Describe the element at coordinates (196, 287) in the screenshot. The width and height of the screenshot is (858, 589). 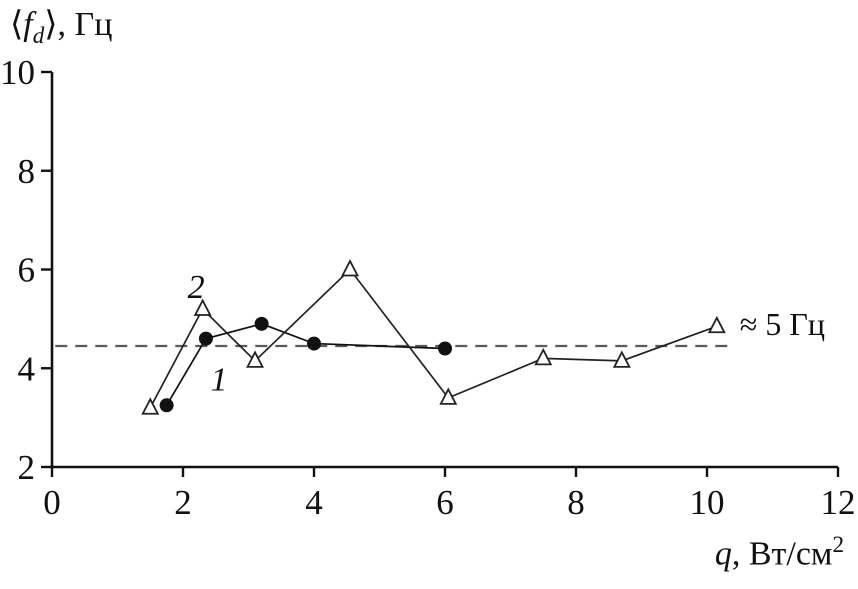
I see `curve-label-2: 2` at that location.